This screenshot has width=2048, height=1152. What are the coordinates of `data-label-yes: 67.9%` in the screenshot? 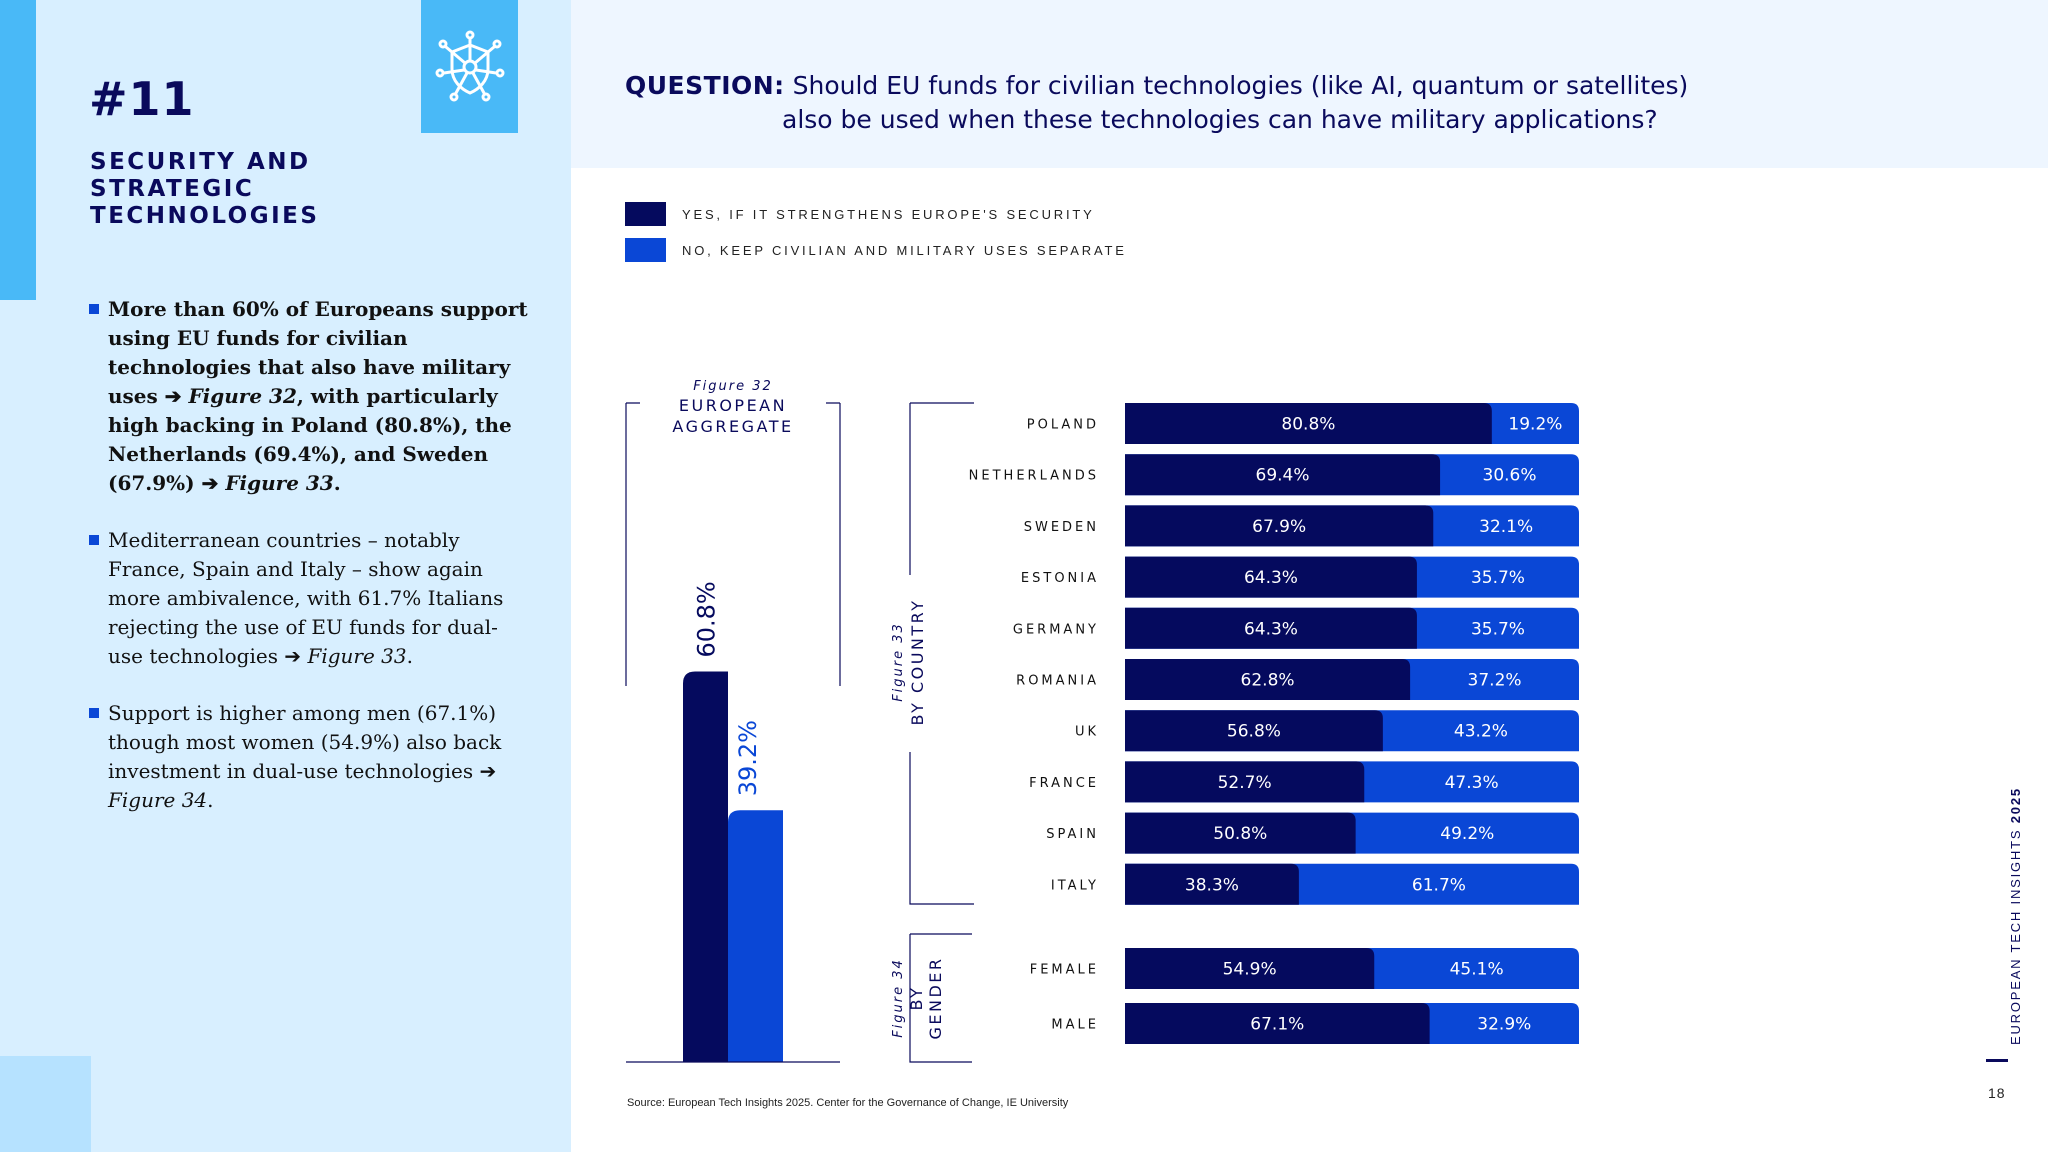 It's located at (1279, 527).